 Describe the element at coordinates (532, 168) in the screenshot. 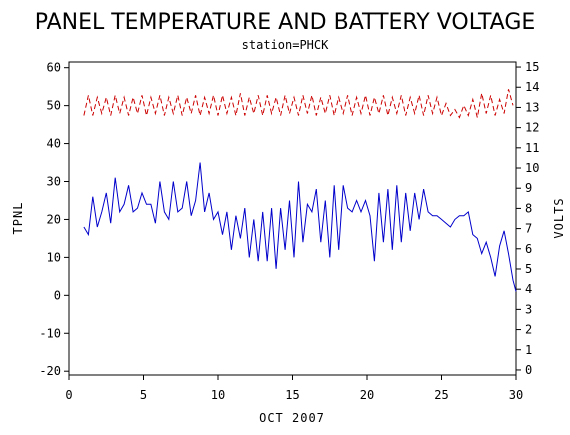

I see `y-right-tick-label: 10` at that location.